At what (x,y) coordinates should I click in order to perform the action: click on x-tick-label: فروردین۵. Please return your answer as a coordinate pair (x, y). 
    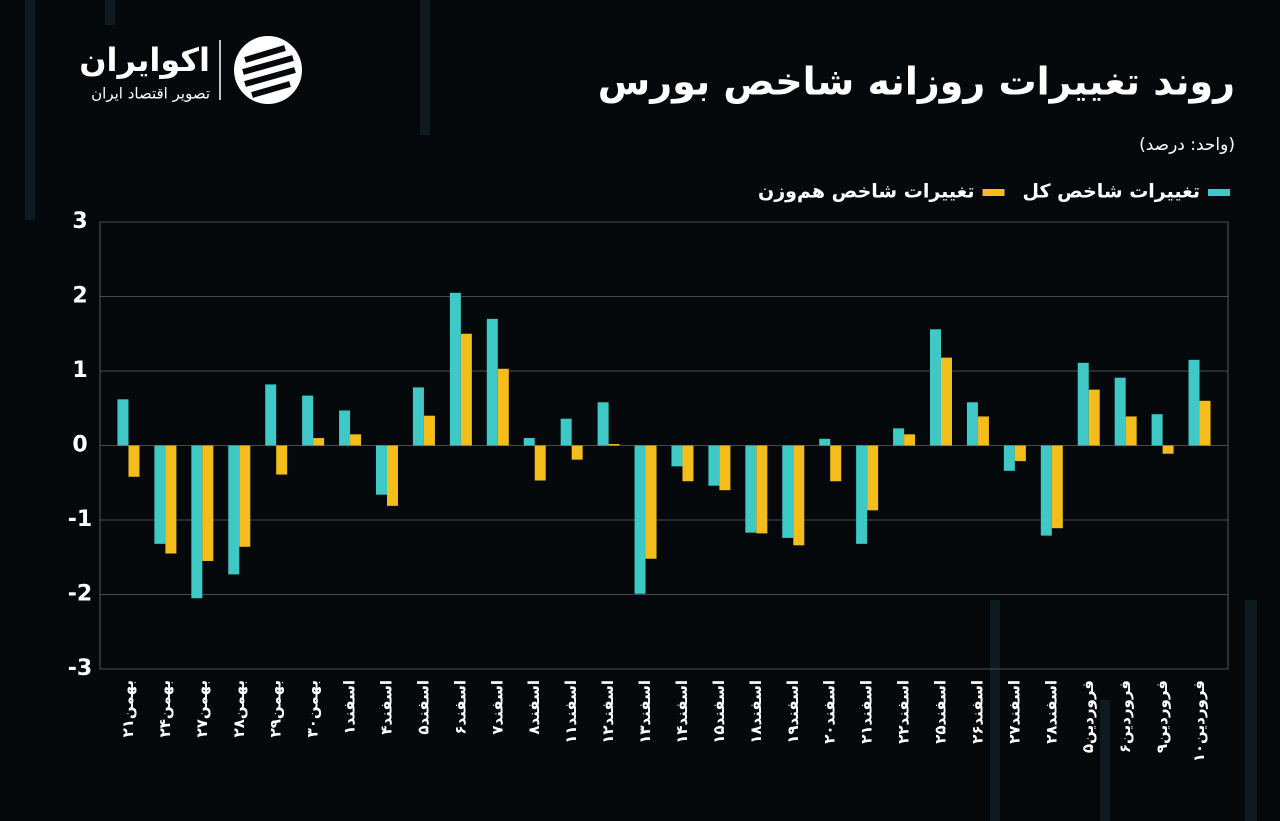
    Looking at the image, I should click on (1088, 716).